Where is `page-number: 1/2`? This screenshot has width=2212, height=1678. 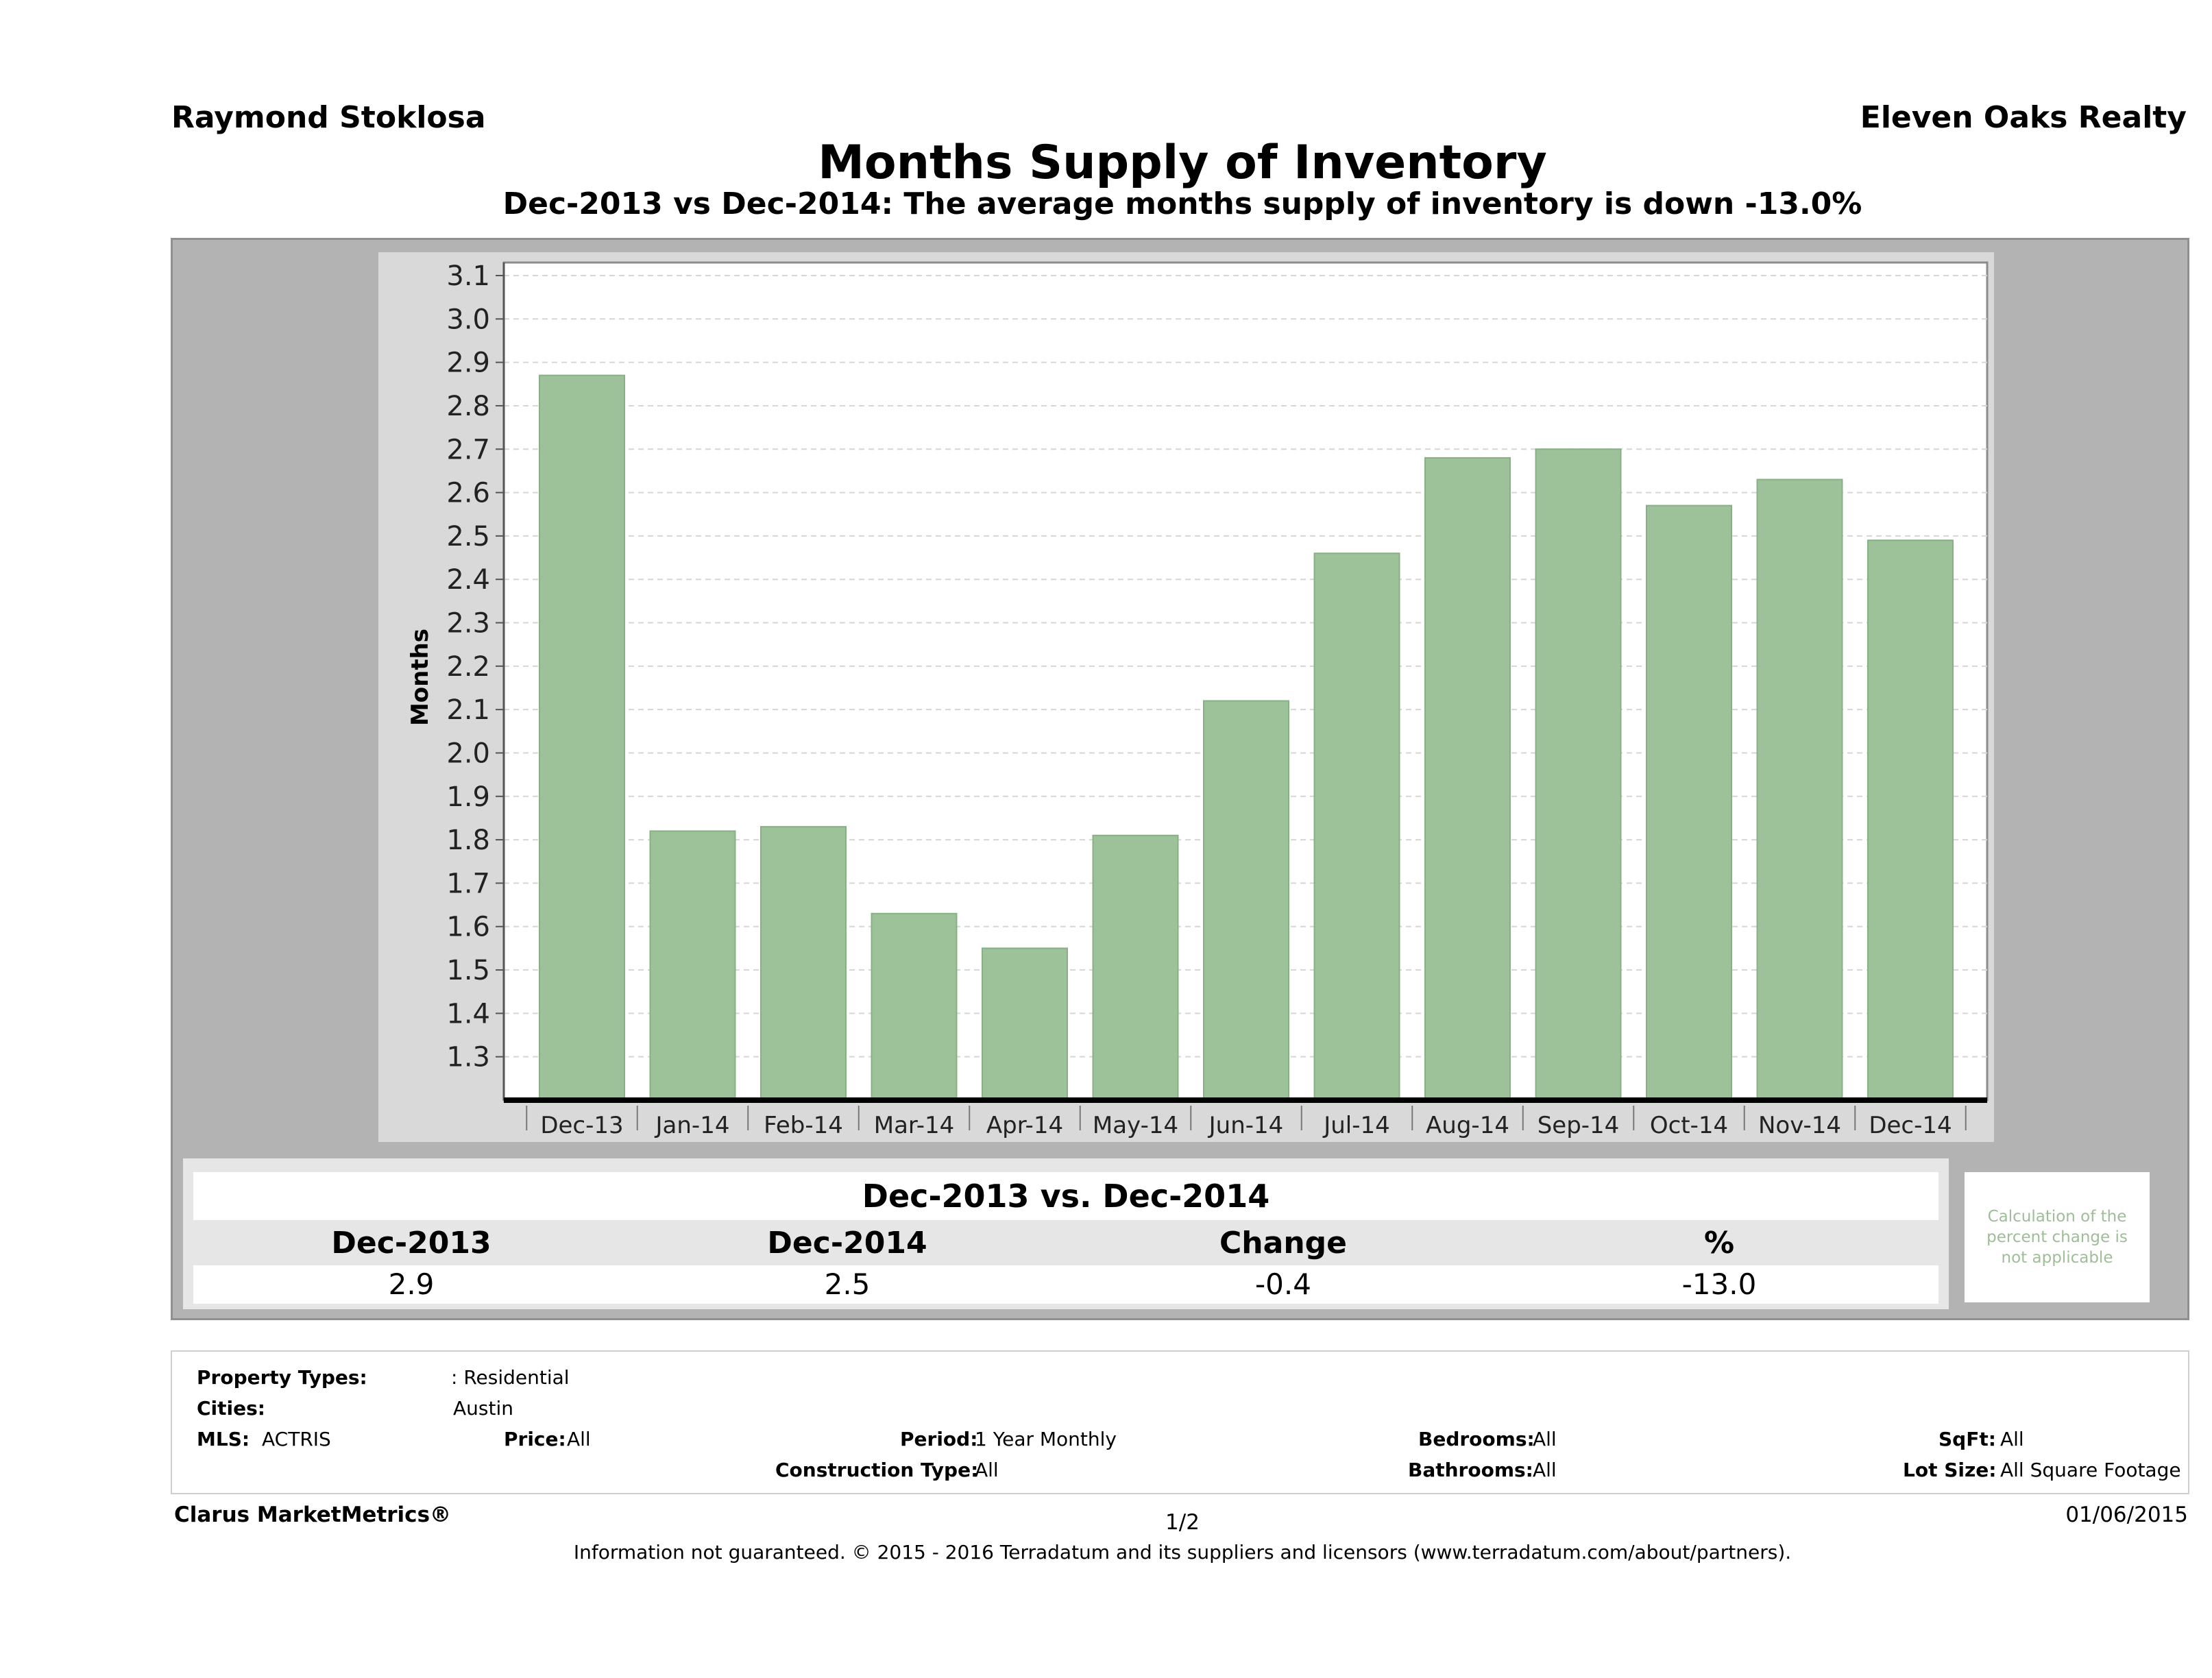
page-number: 1/2 is located at coordinates (1182, 1522).